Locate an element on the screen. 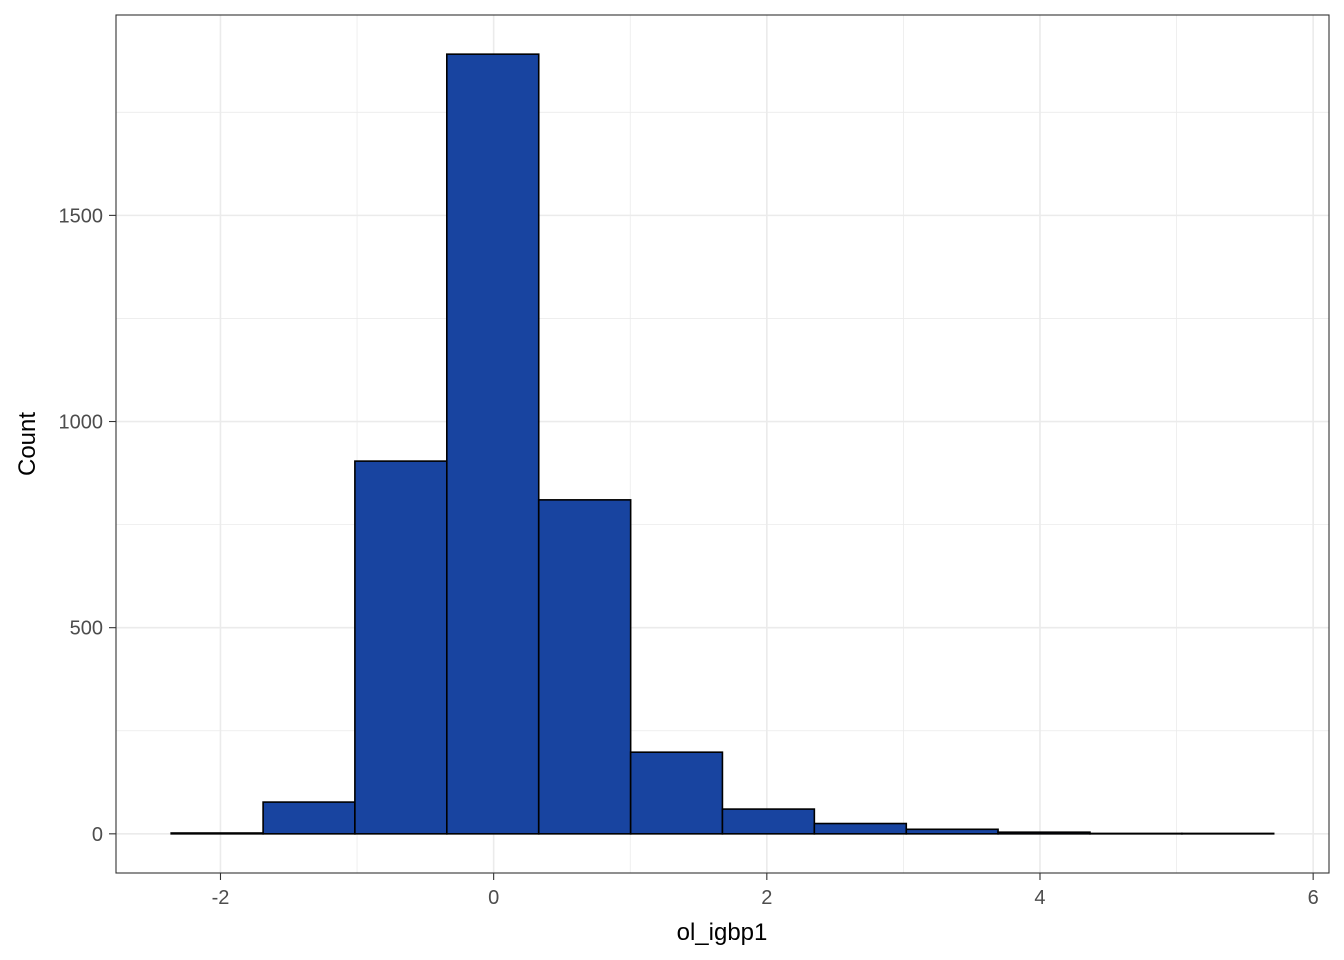  x-tick-label: 6 is located at coordinates (1313, 898).